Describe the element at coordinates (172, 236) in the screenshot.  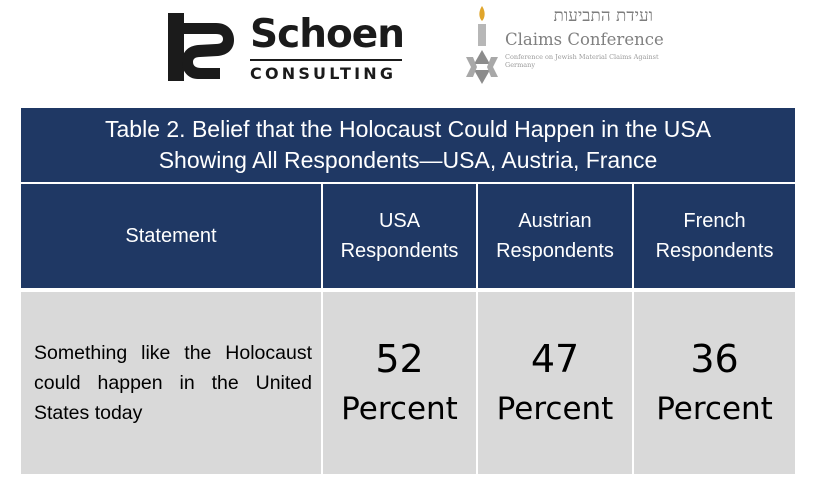
I see `header-statement: Statement` at that location.